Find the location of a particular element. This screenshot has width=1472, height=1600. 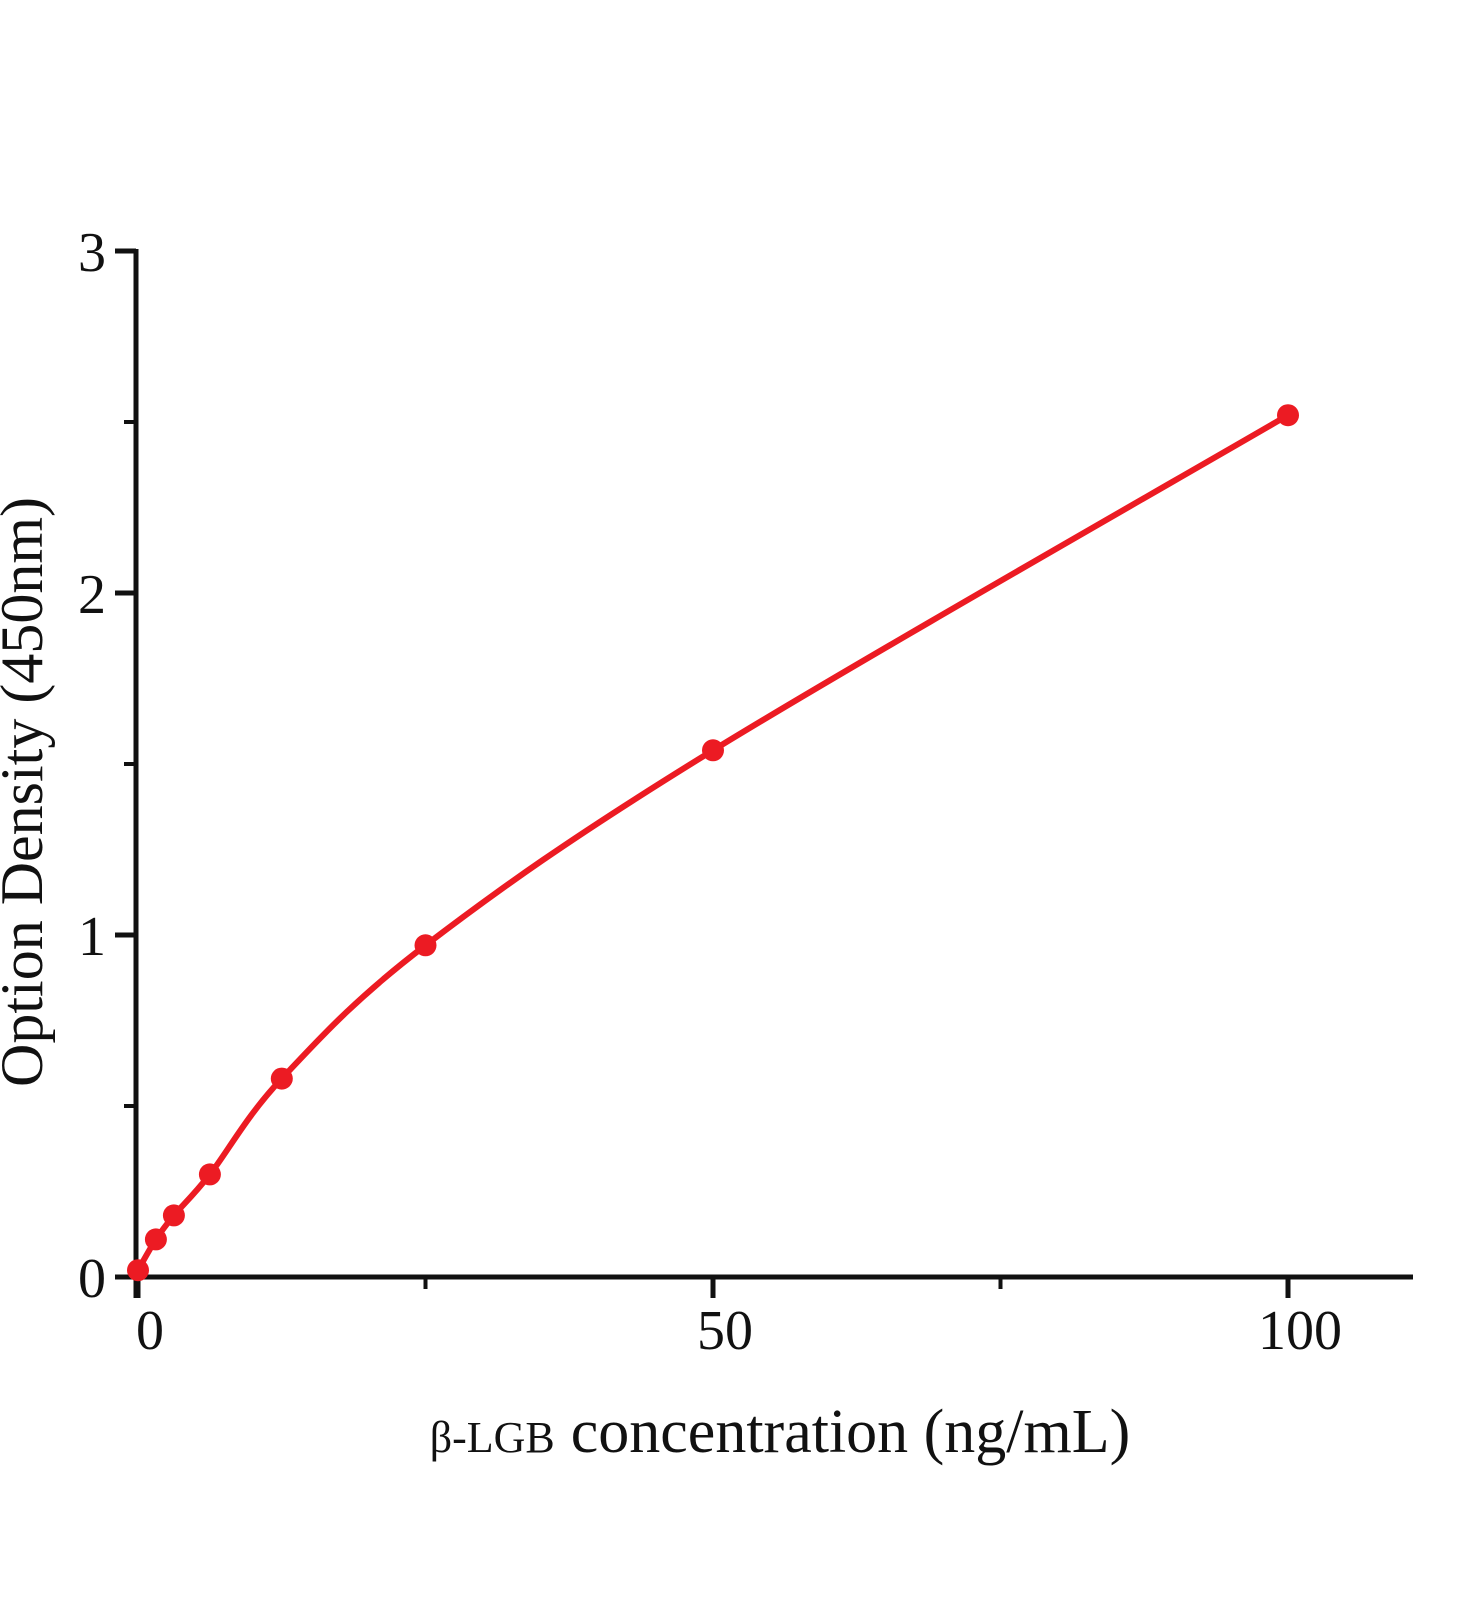

x-tick-label-50: 50 is located at coordinates (725, 1331).